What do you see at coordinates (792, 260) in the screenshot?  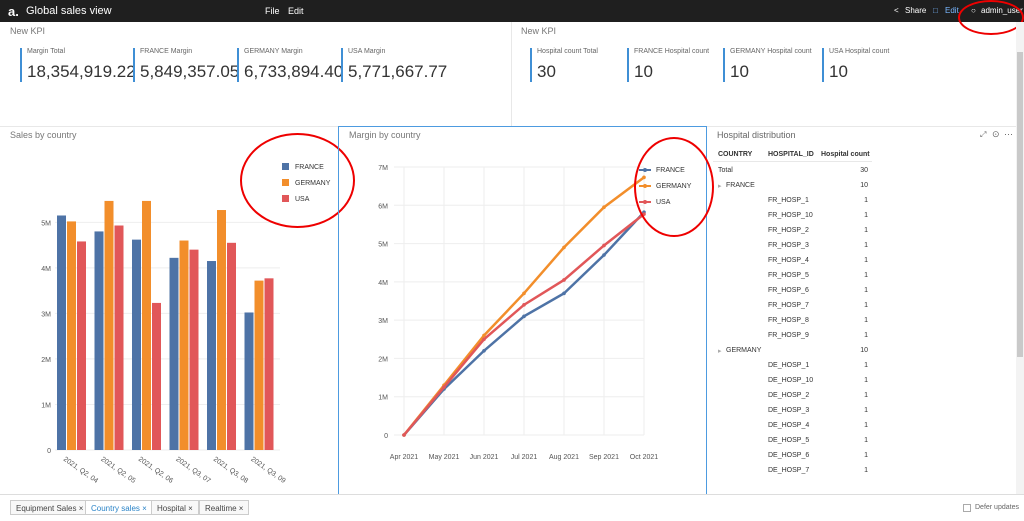 I see `table-row: FR_HOSP_4 1` at bounding box center [792, 260].